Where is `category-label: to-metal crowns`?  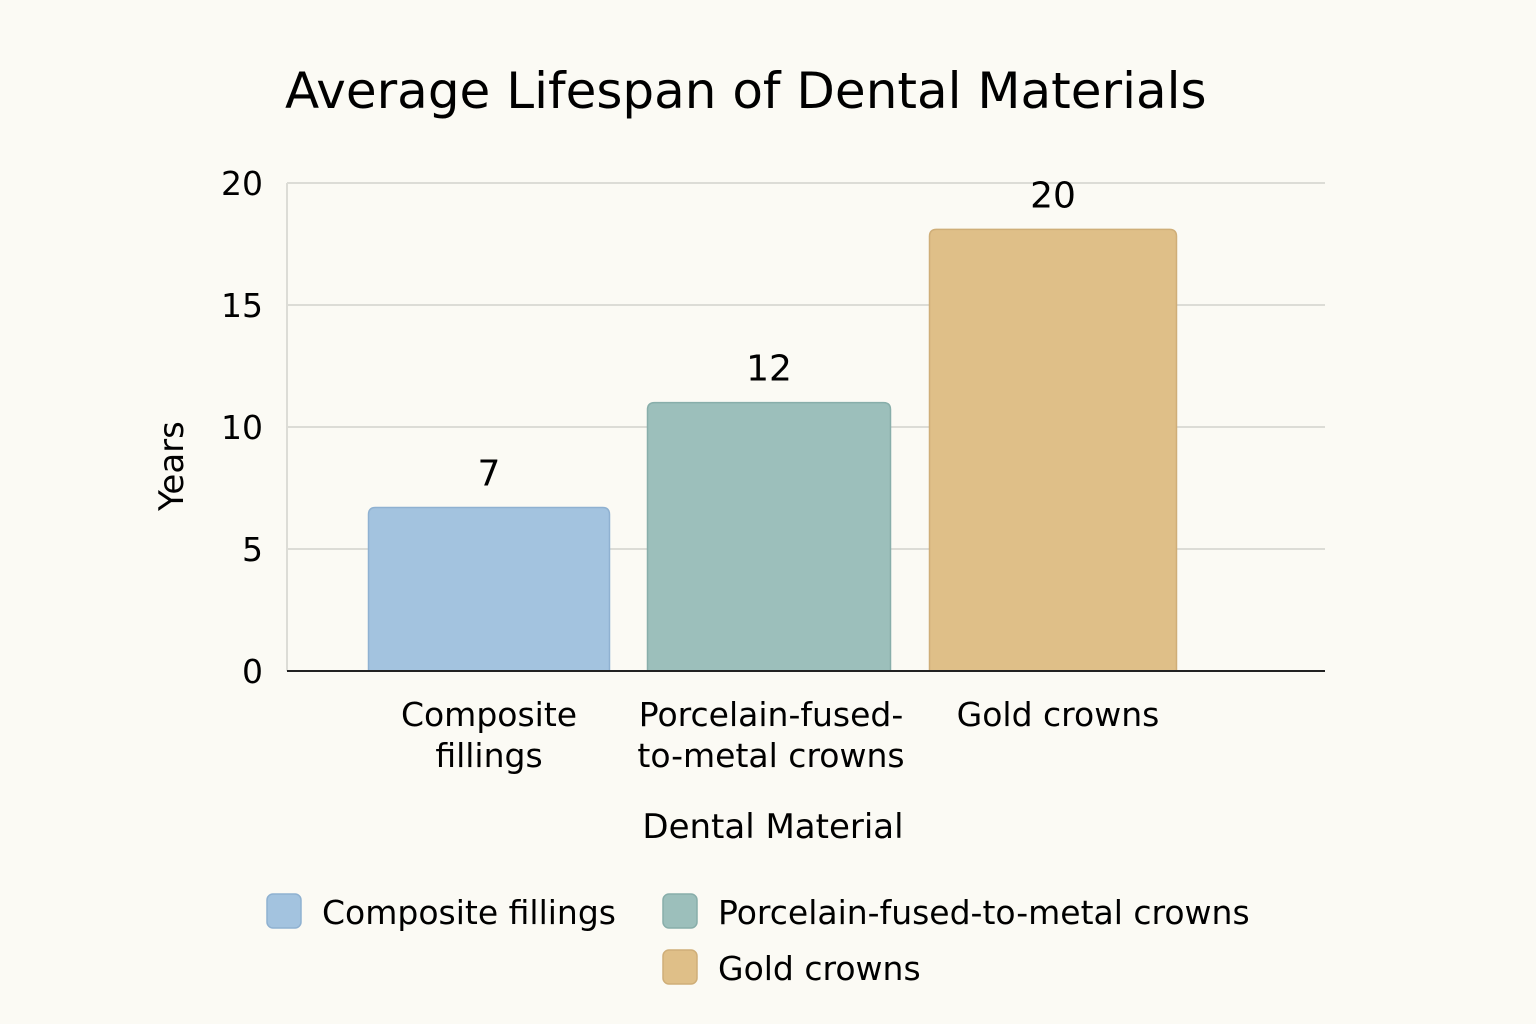
category-label: to-metal crowns is located at coordinates (770, 755).